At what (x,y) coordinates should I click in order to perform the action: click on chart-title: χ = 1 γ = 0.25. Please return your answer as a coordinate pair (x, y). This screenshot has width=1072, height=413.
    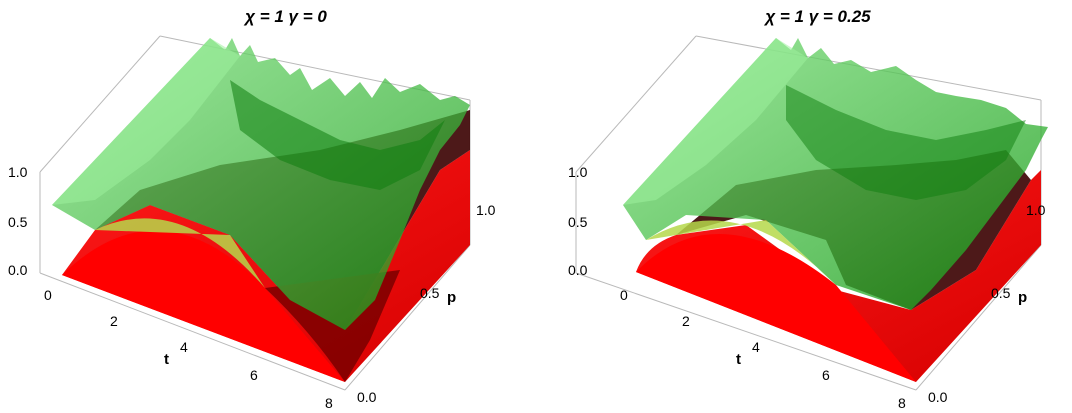
    Looking at the image, I should click on (817, 16).